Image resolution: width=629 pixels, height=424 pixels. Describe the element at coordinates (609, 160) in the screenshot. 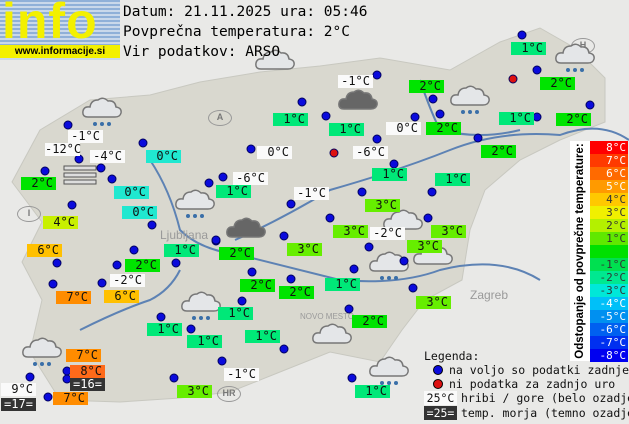

I see `scale-step: 7°C` at that location.